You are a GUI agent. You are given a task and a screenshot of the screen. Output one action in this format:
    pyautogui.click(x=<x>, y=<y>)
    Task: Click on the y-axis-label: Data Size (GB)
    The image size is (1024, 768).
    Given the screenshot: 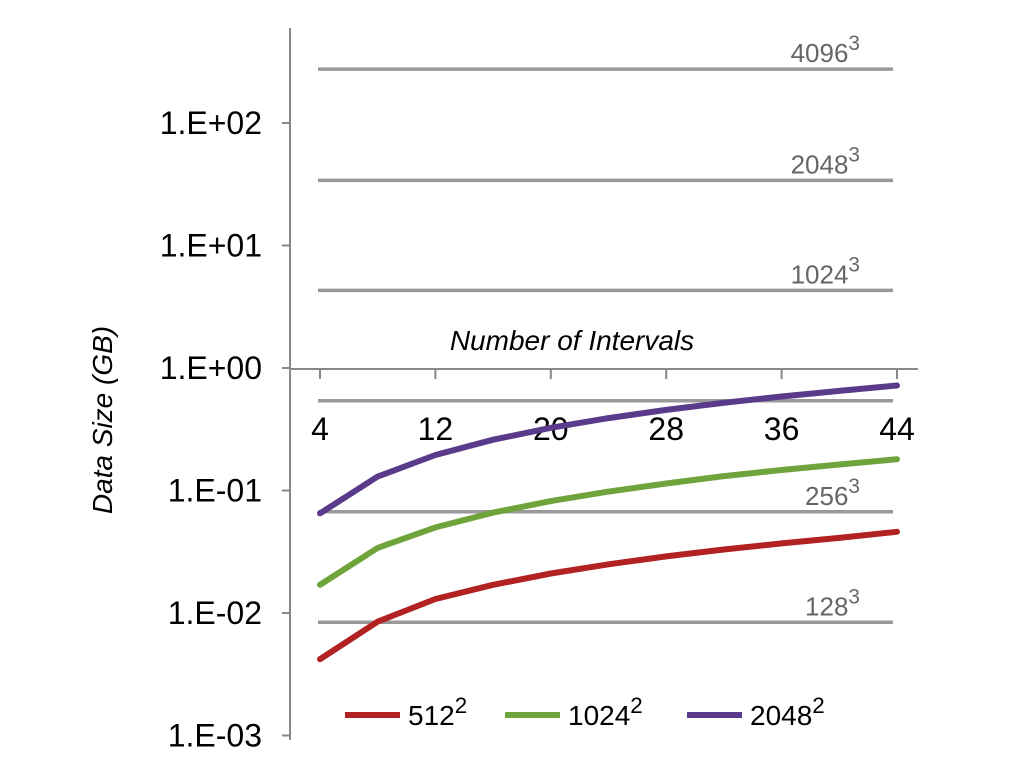 What is the action you would take?
    pyautogui.click(x=102, y=420)
    